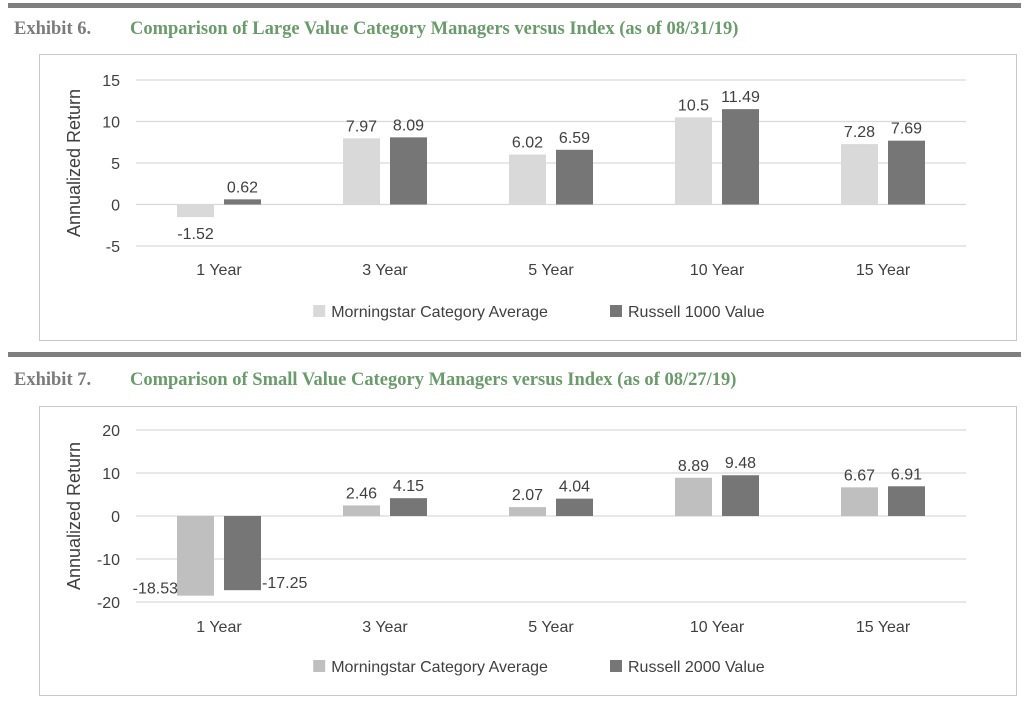 The width and height of the screenshot is (1024, 704). I want to click on data-label: 10.5, so click(693, 105).